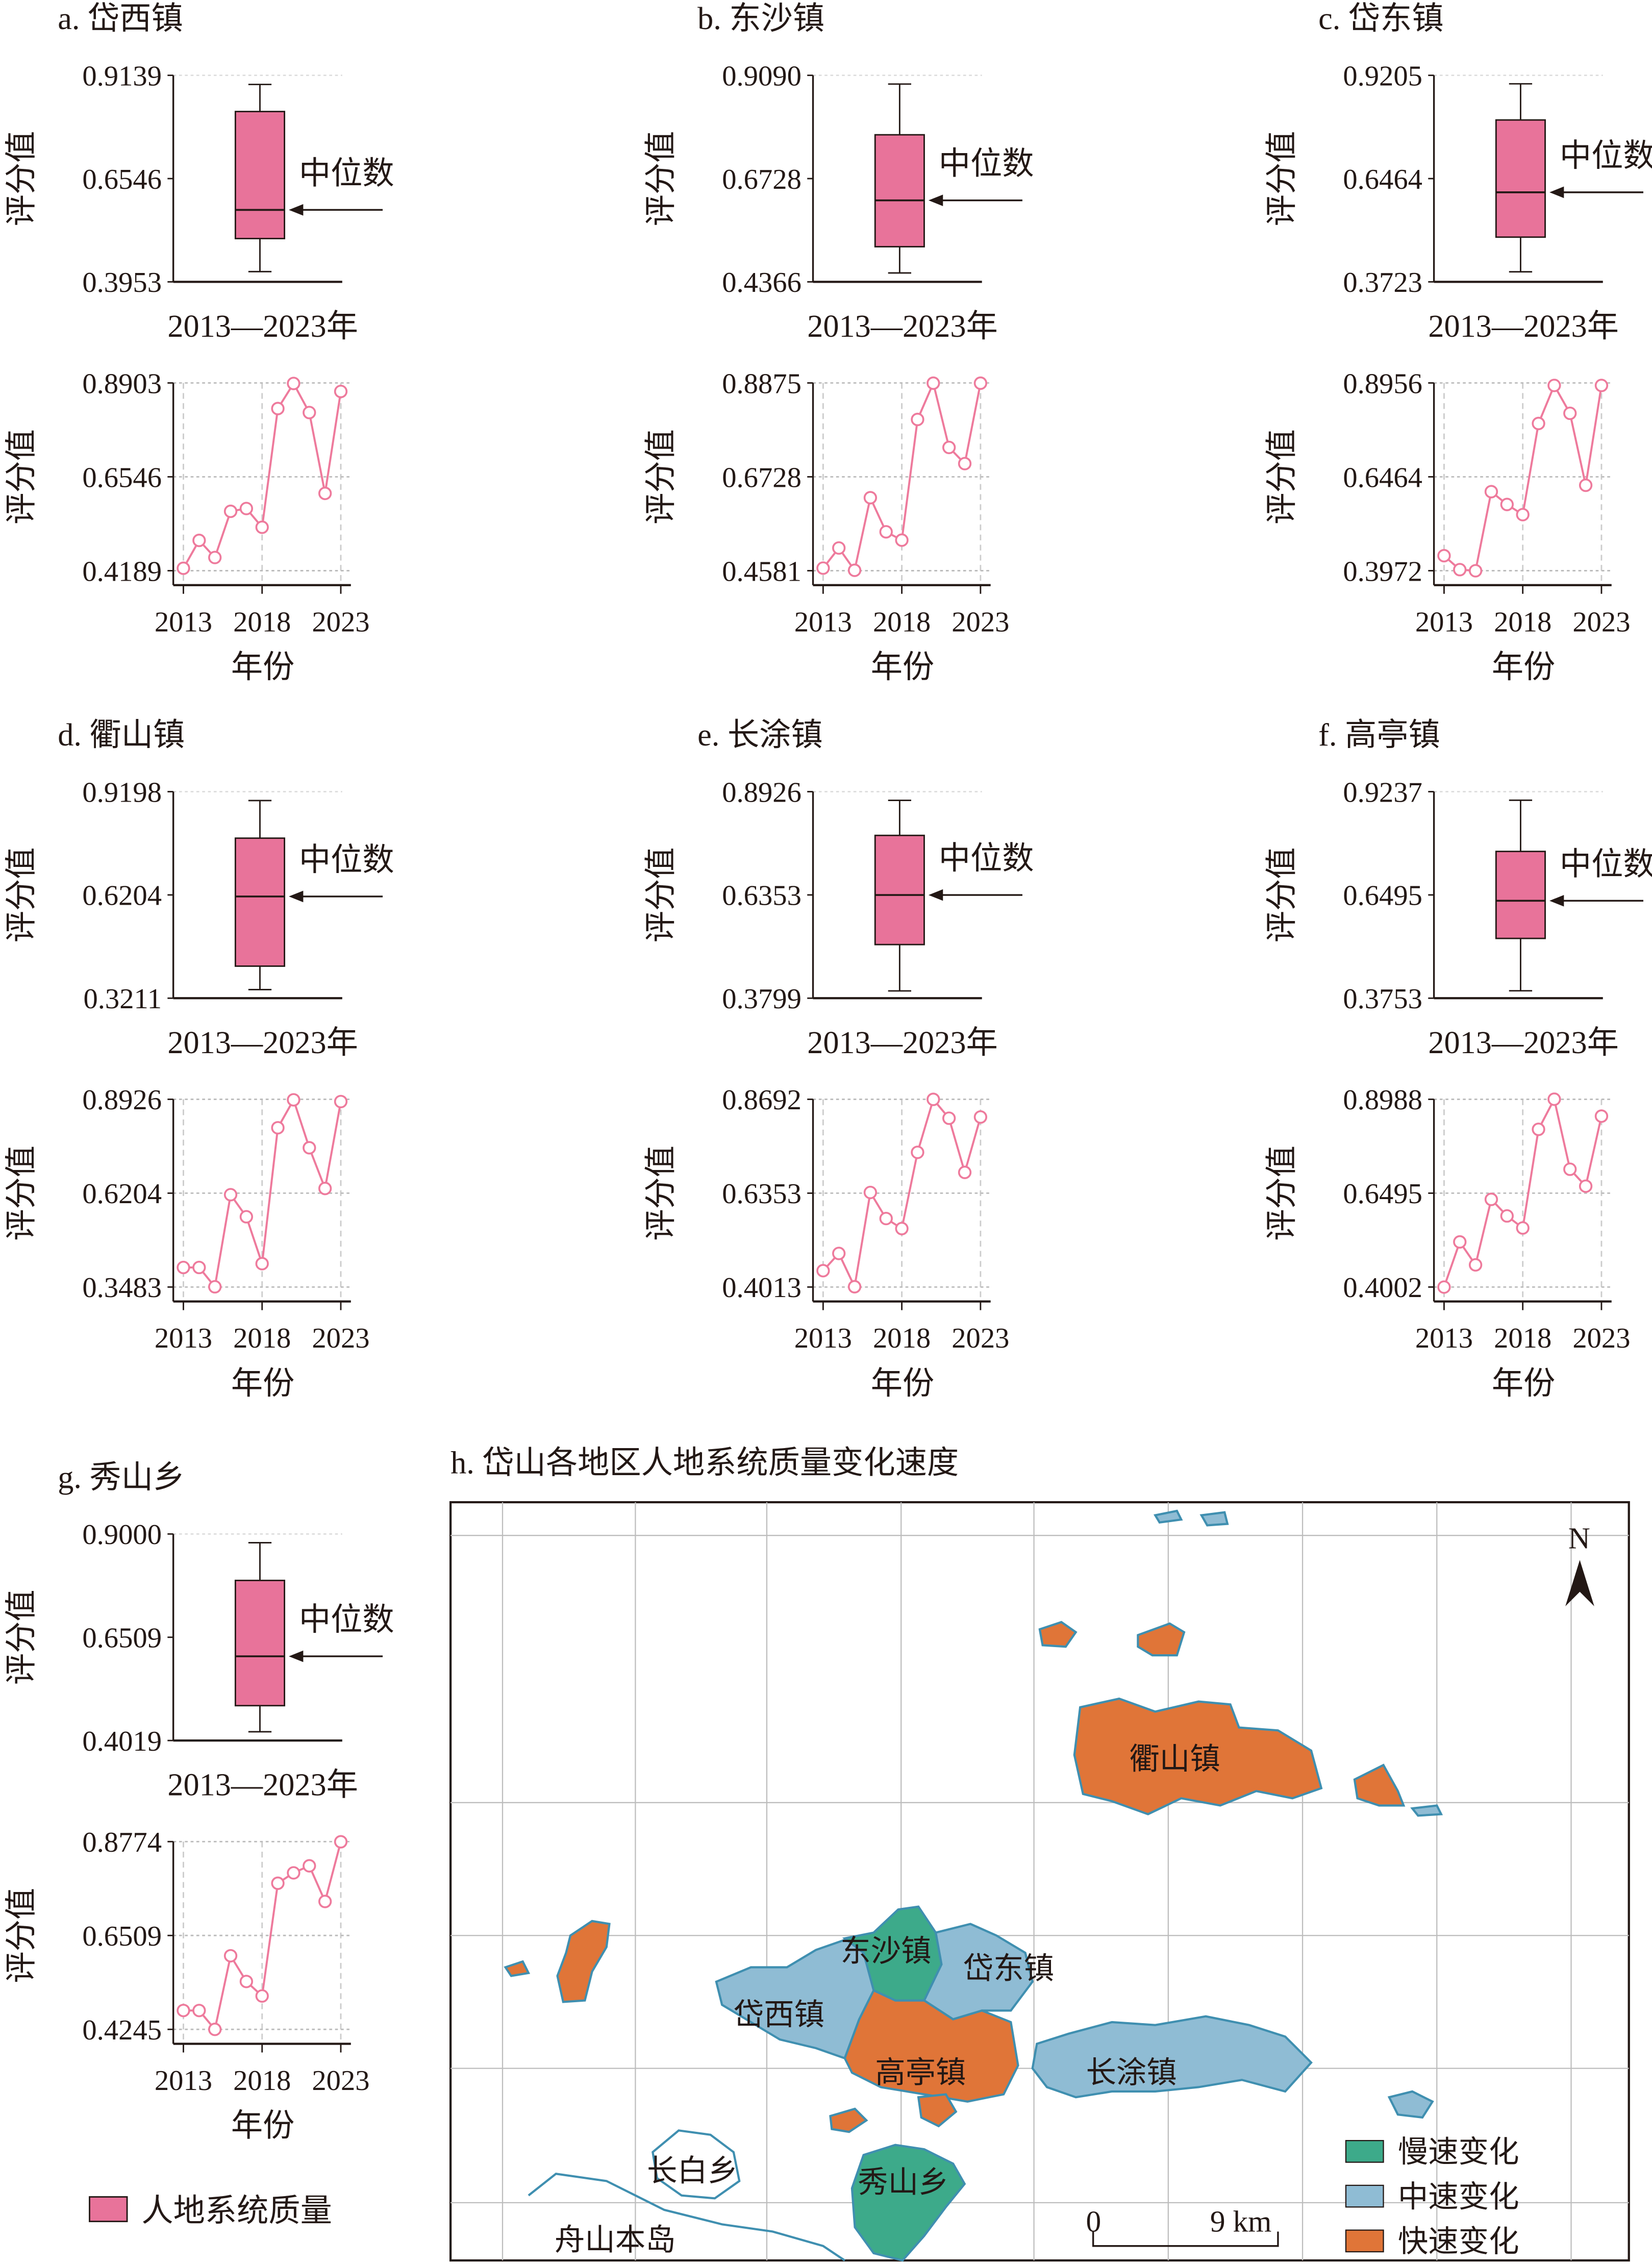 The width and height of the screenshot is (1652, 2265). I want to click on y-tick-label: 0.3483, so click(122, 1288).